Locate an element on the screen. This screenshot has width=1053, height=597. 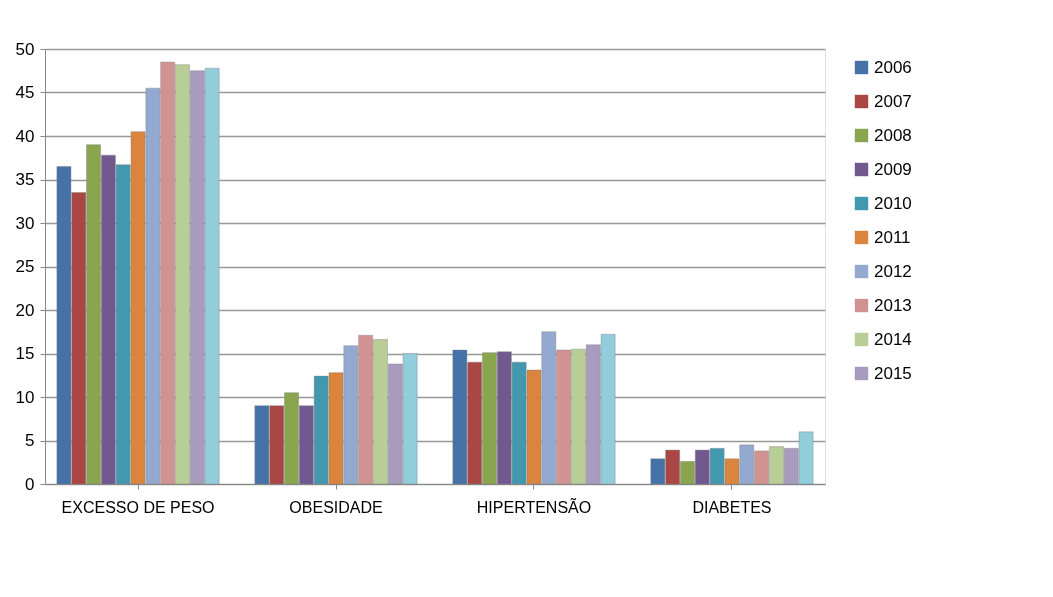
y-tick-label: 20 is located at coordinates (25, 310).